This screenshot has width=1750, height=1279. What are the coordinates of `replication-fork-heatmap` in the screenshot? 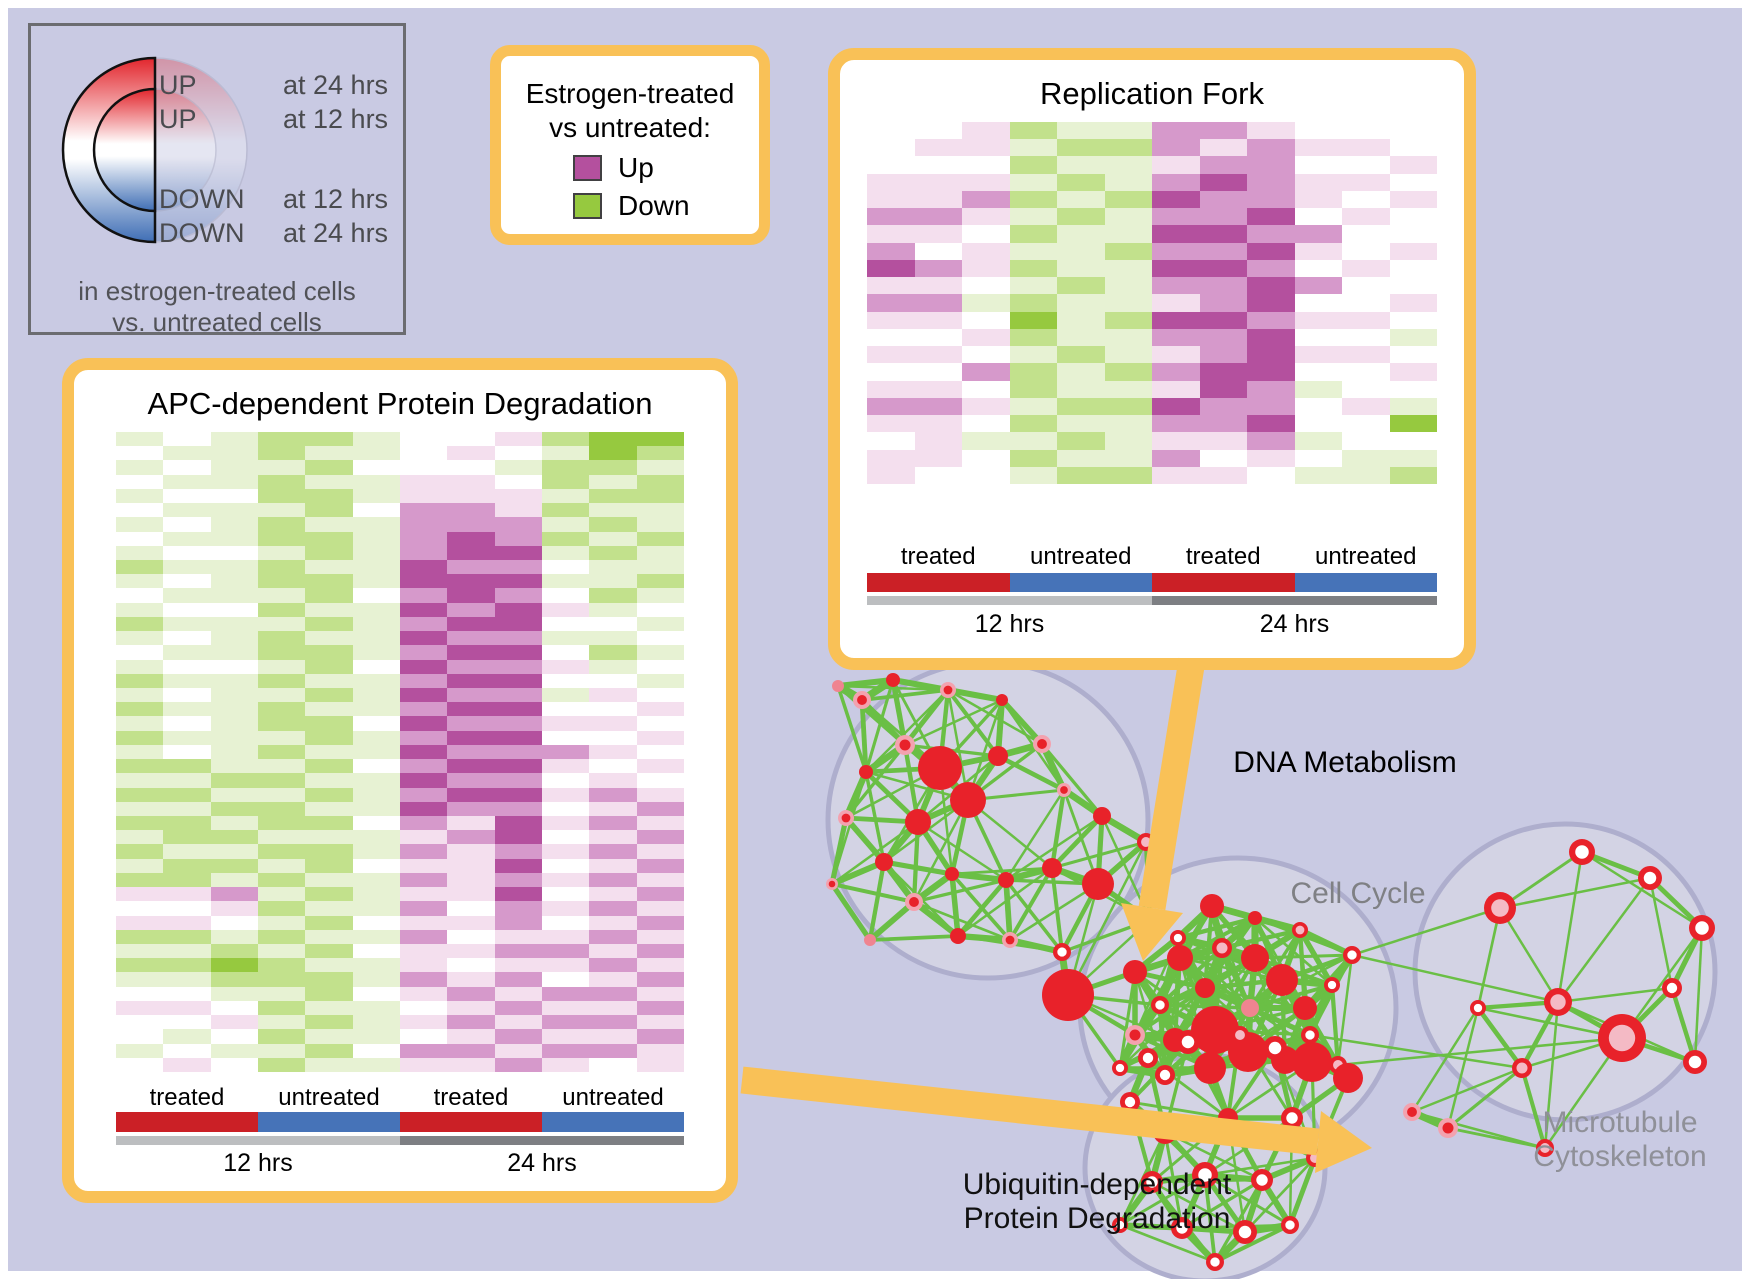 It's located at (1152, 303).